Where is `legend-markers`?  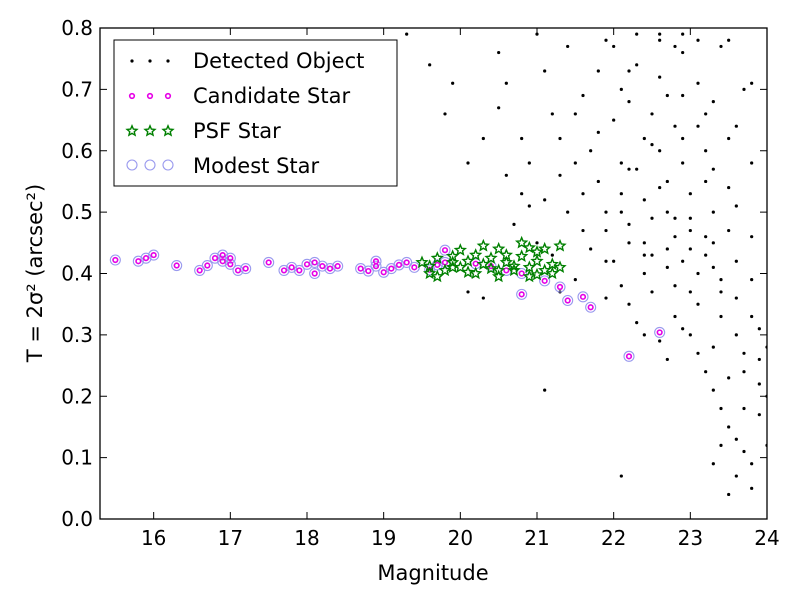
legend-markers is located at coordinates (150, 115).